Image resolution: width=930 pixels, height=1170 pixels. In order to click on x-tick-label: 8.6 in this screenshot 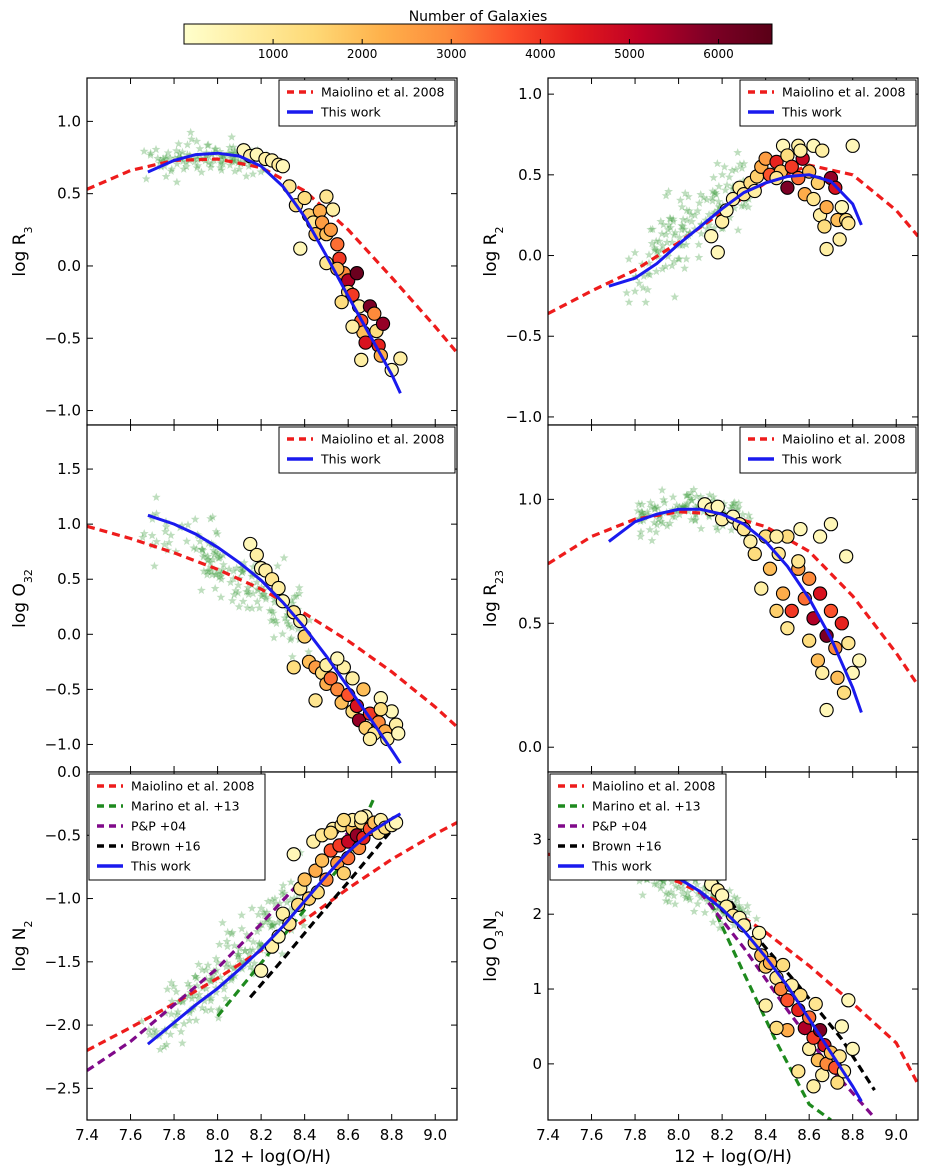, I will do `click(809, 1135)`.